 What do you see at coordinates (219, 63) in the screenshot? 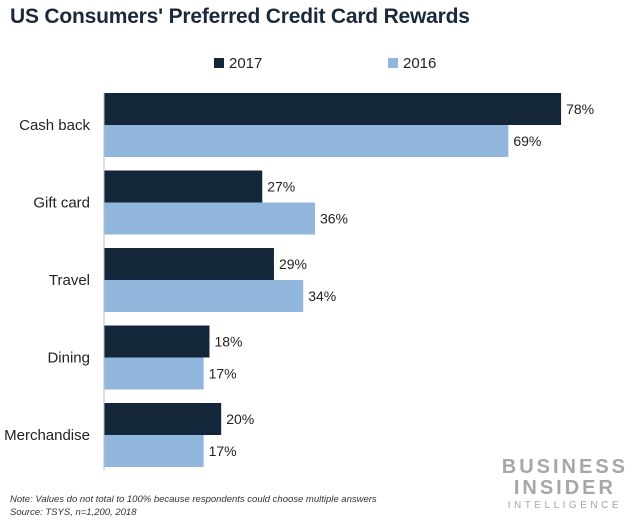
I see `legend-swatch-2017` at bounding box center [219, 63].